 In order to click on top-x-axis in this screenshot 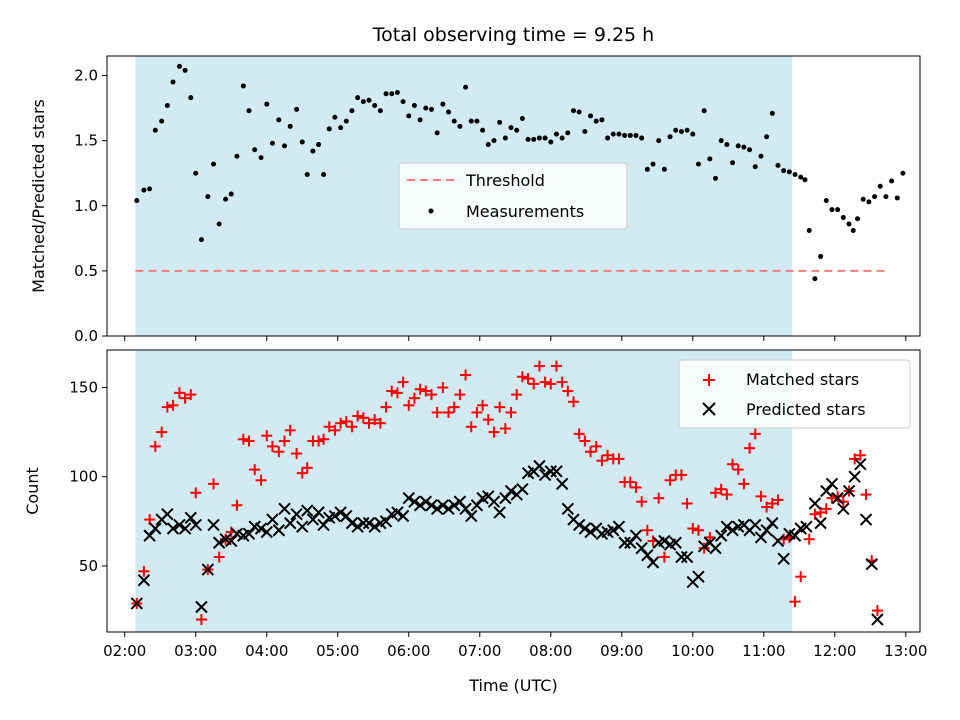, I will do `click(515, 338)`.